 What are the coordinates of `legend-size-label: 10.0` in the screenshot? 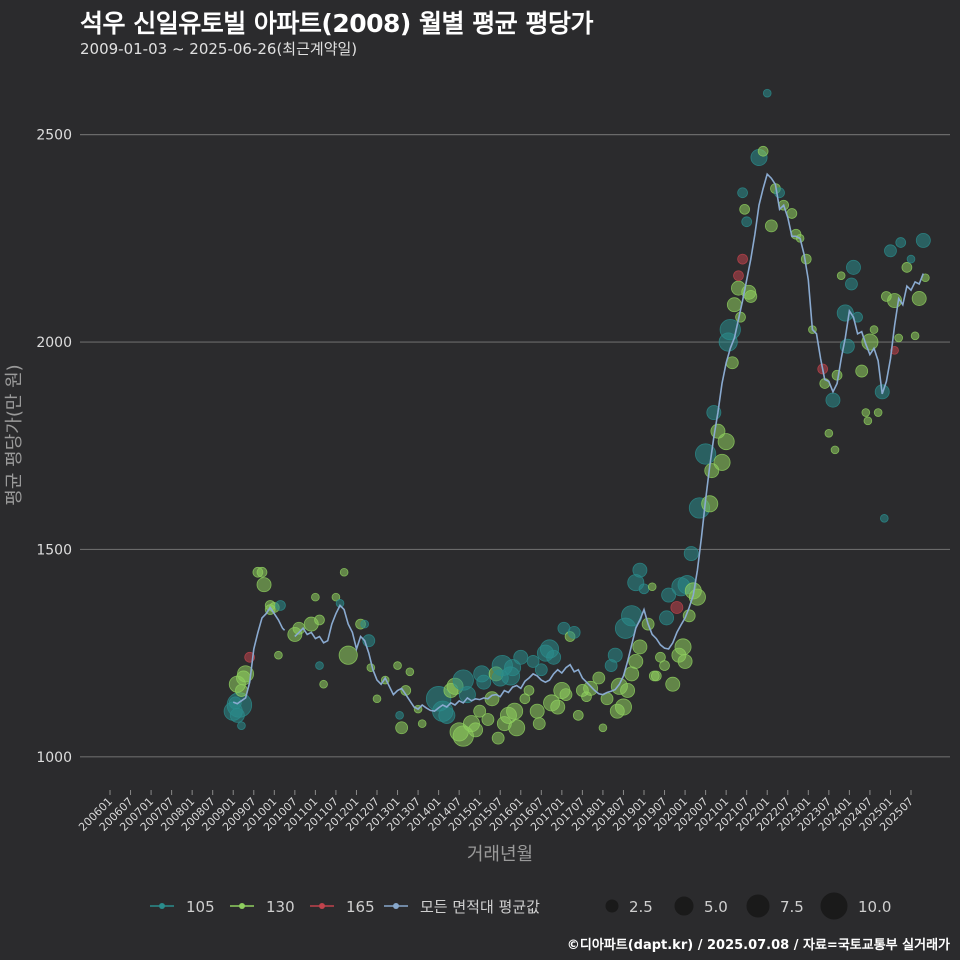 It's located at (874, 907).